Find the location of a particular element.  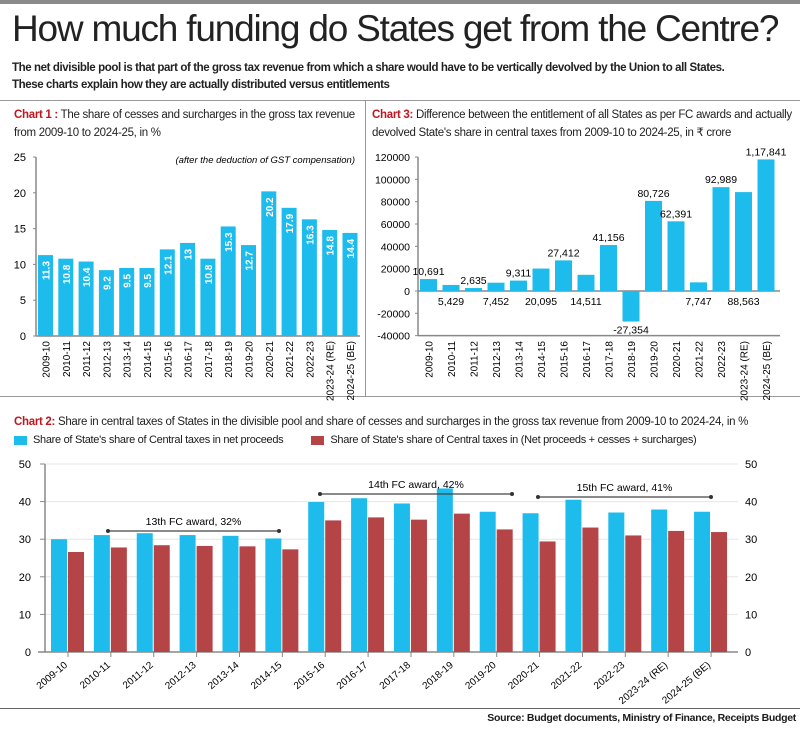

chart2-y-tick-label-left: 40 is located at coordinates (25, 503).